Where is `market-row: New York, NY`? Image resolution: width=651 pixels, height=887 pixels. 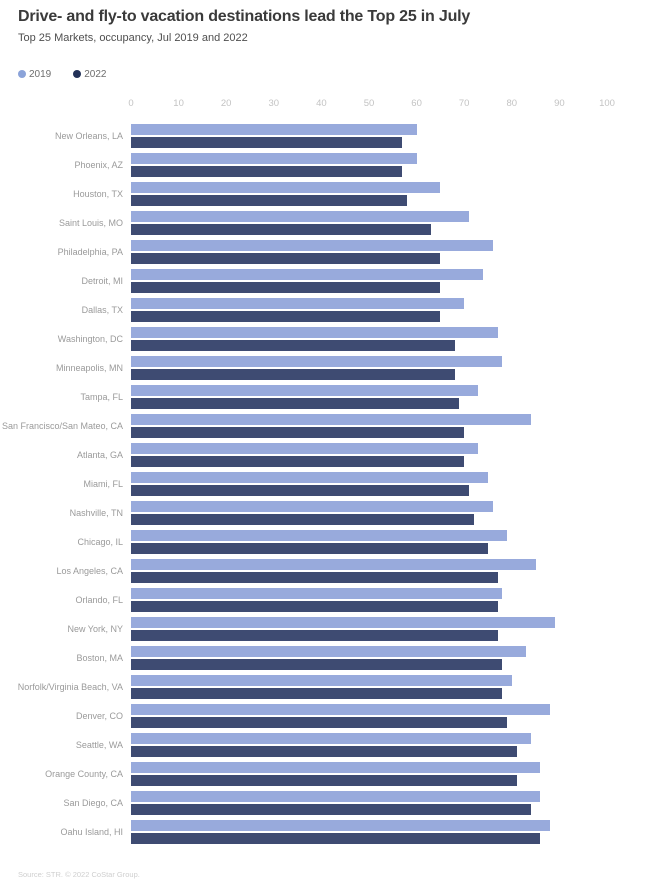 market-row: New York, NY is located at coordinates (325, 629).